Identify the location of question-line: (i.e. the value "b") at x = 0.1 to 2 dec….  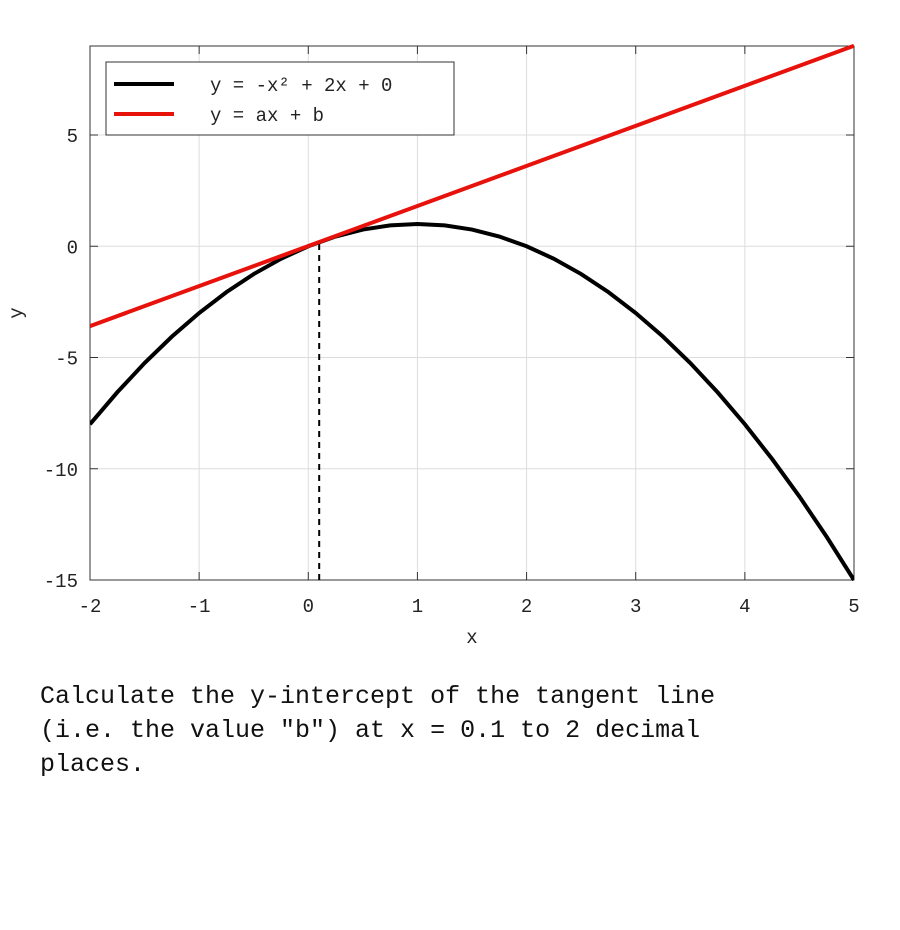
(370, 730).